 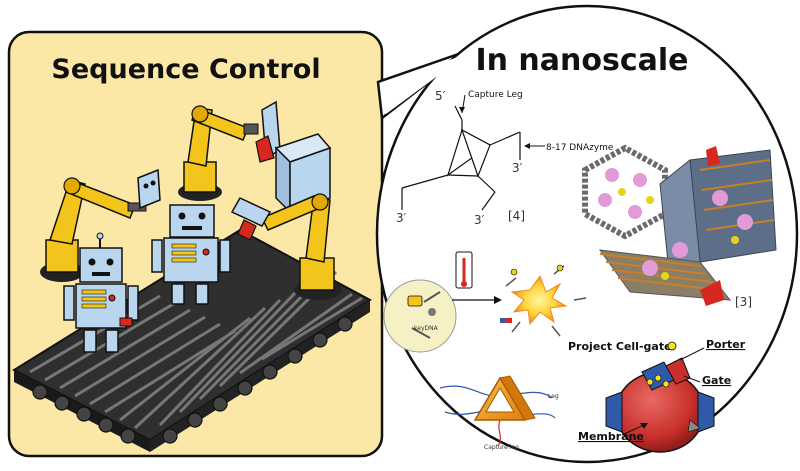 What do you see at coordinates (495, 95) in the screenshot?
I see `capture-leg-label: Capture Leg` at bounding box center [495, 95].